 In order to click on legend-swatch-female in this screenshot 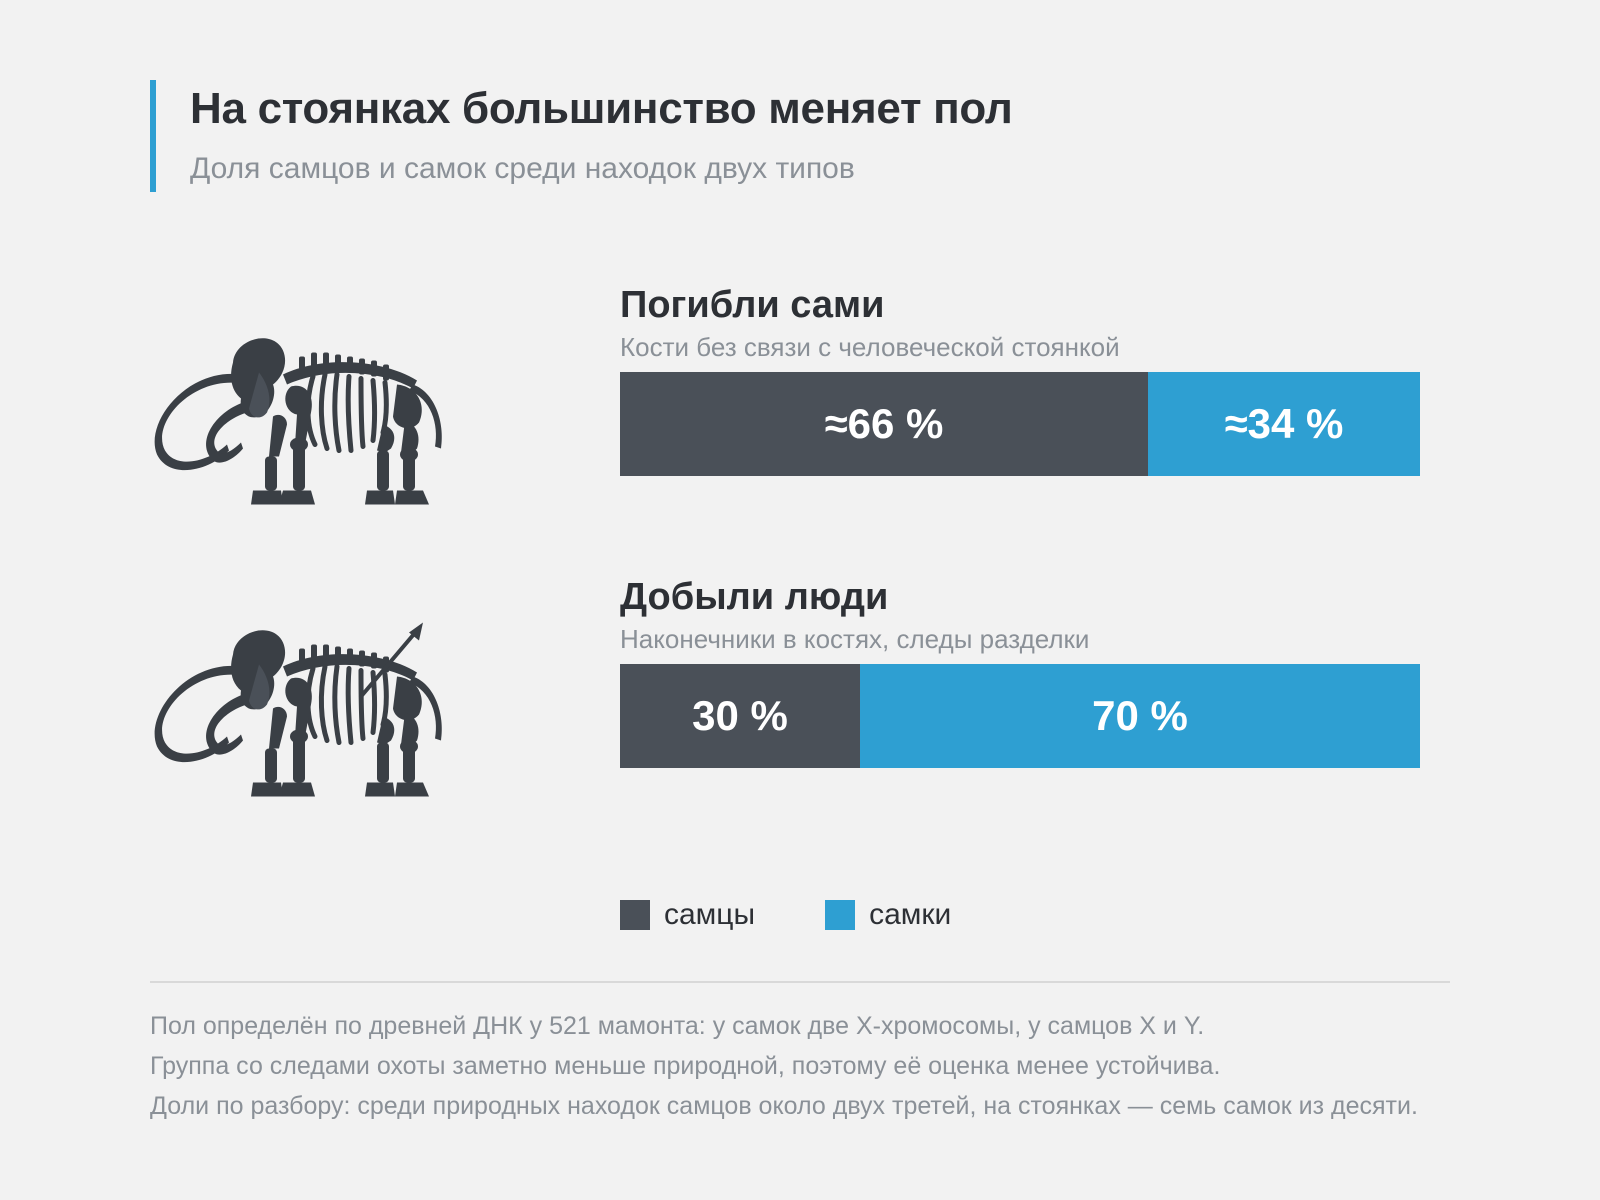, I will do `click(840, 915)`.